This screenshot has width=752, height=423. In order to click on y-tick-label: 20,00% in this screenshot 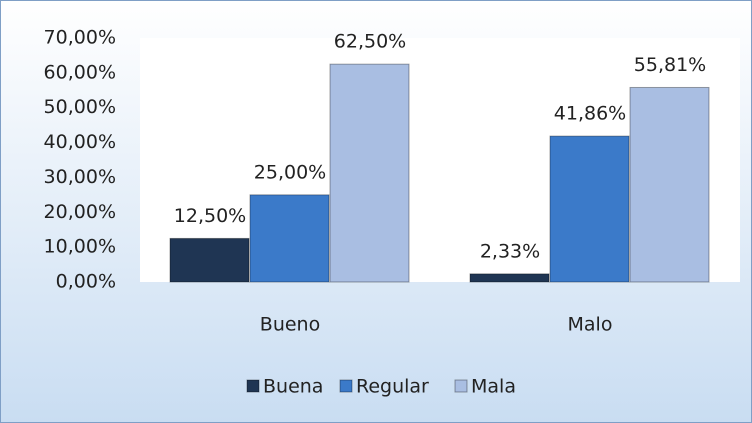, I will do `click(80, 212)`.